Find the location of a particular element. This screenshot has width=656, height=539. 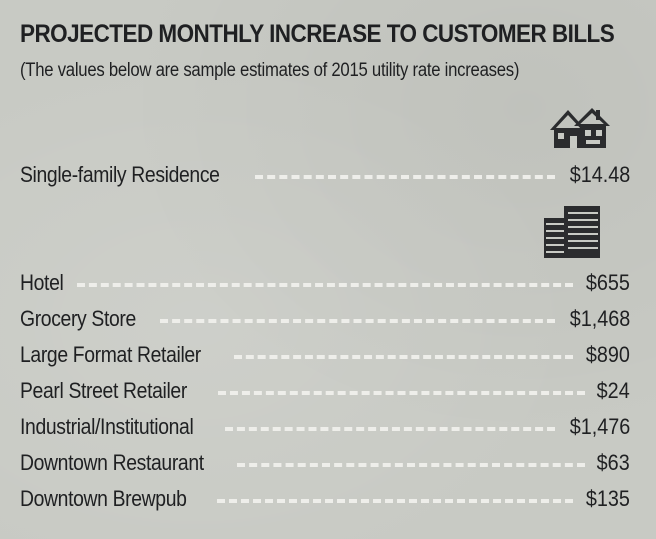

item-label: Pearl Street Retailer is located at coordinates (103, 390).